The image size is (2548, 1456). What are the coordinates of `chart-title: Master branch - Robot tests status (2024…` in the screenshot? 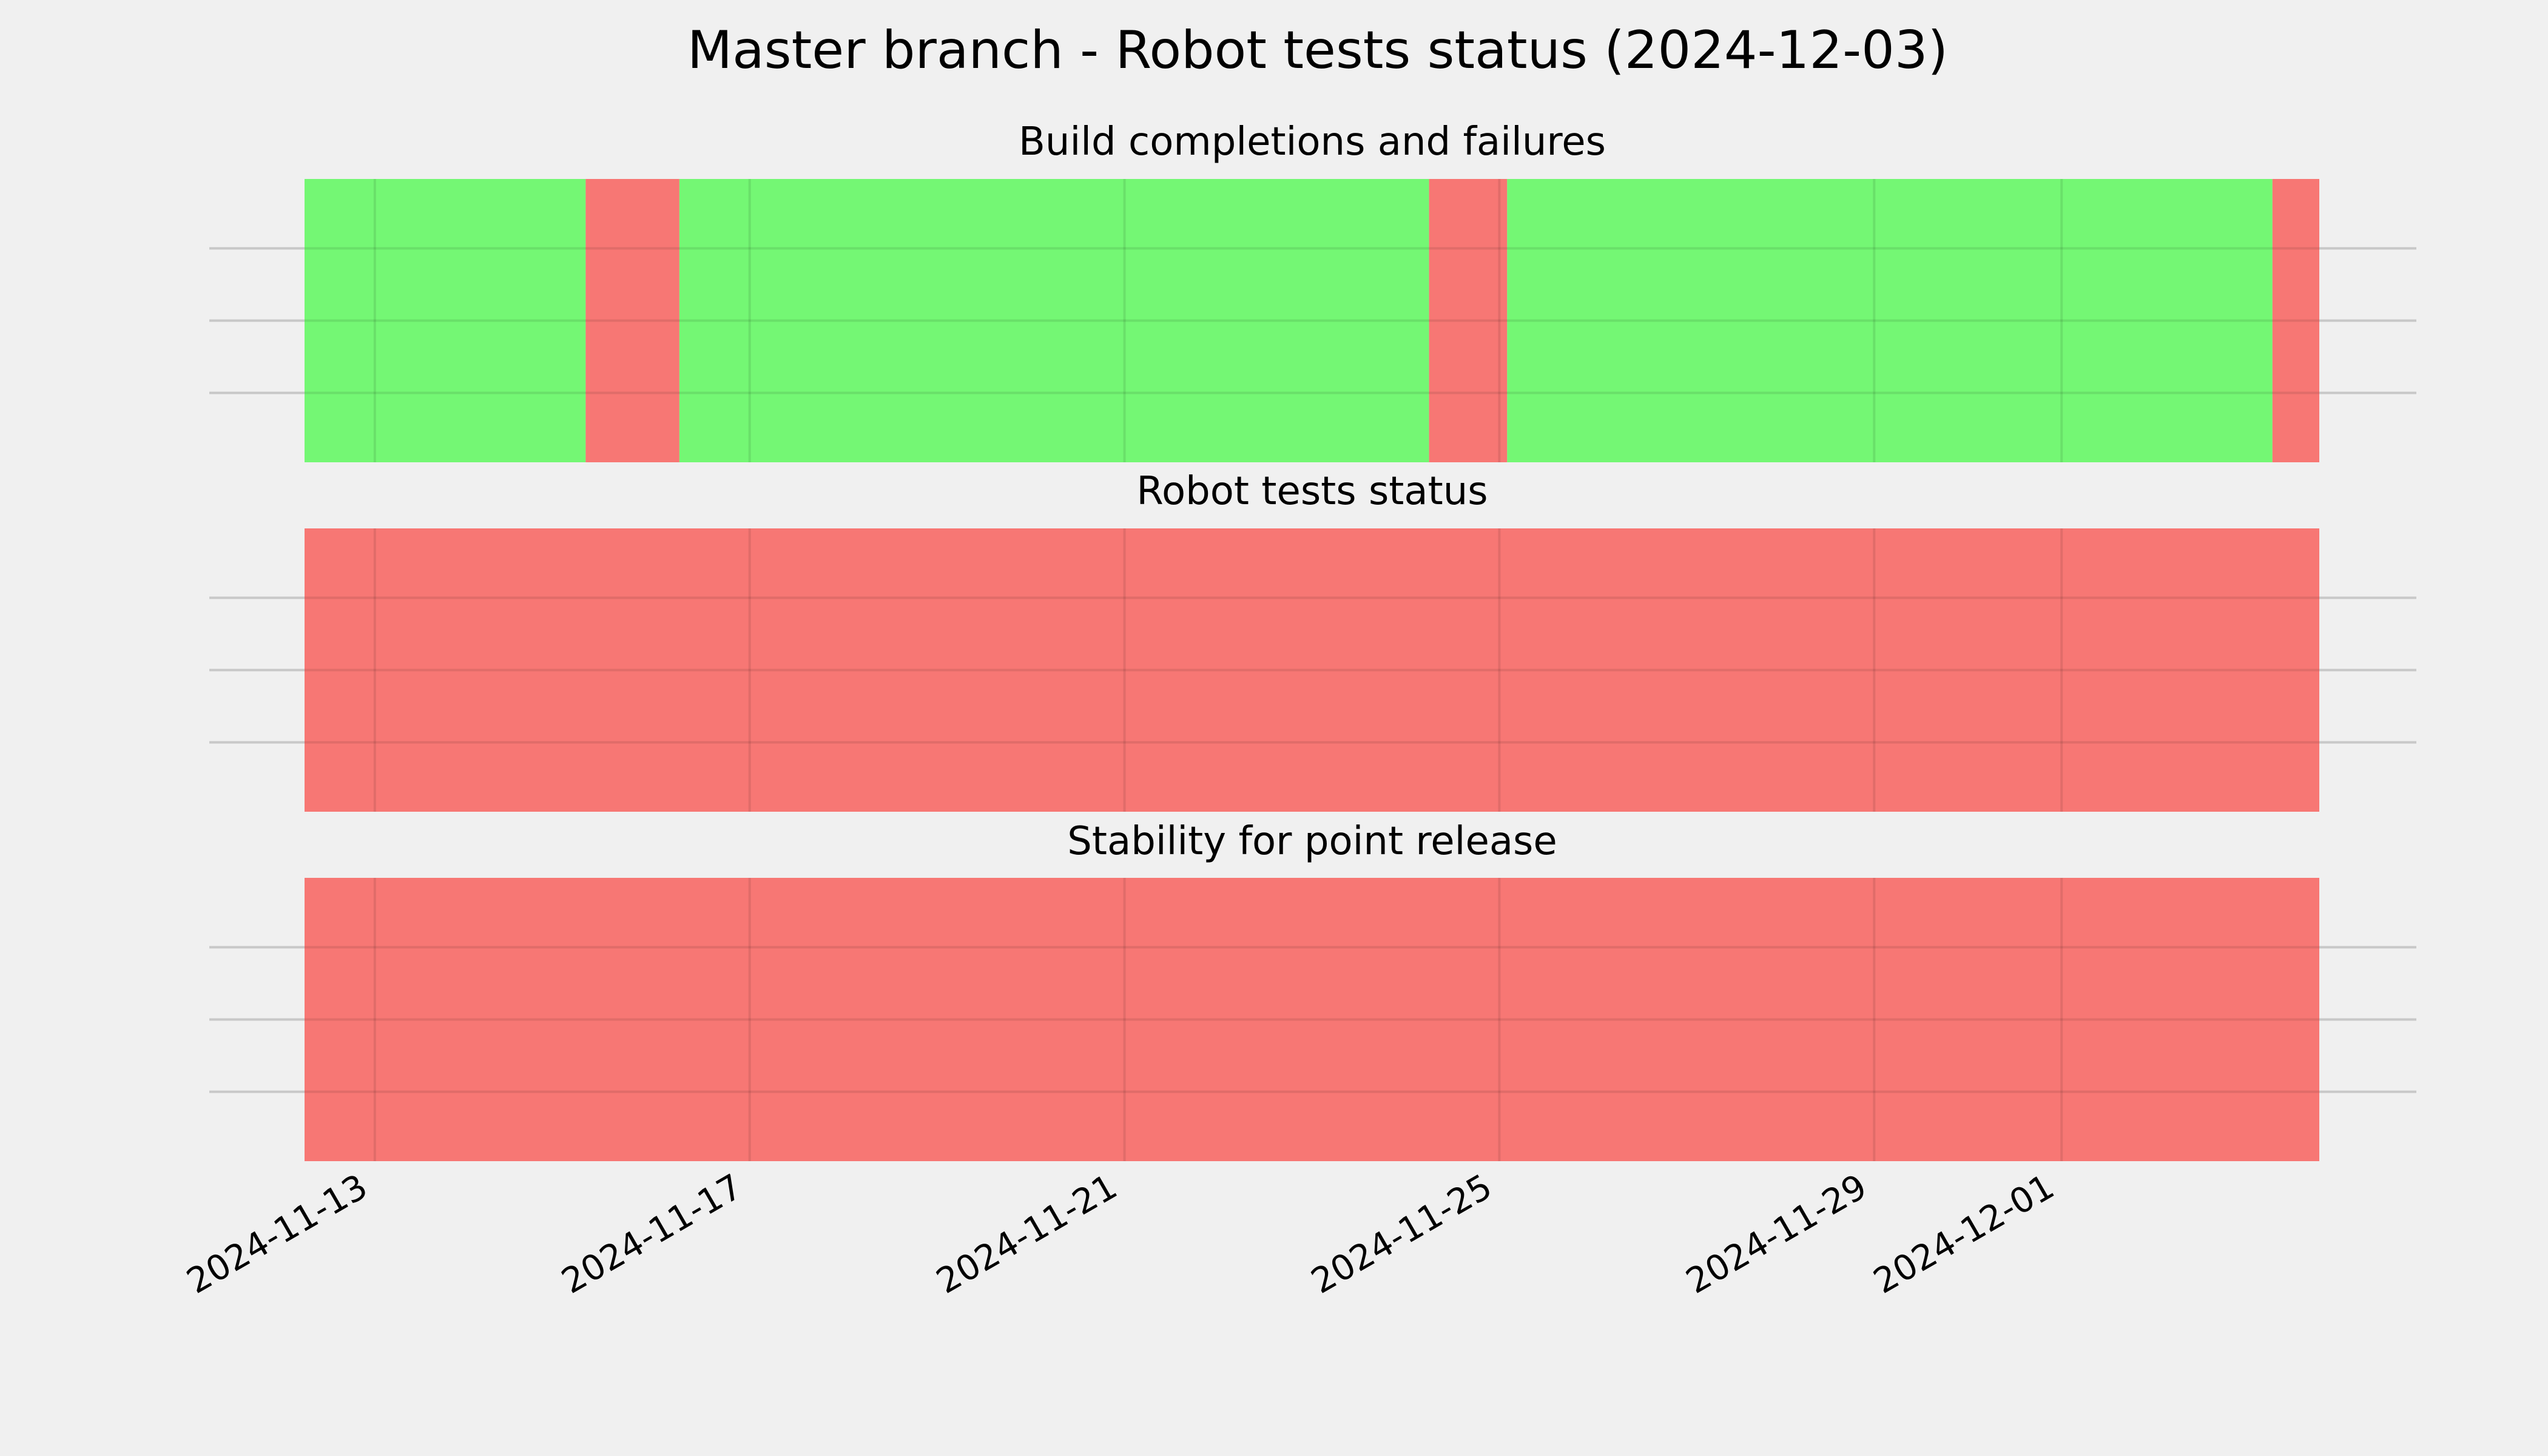 It's located at (1317, 50).